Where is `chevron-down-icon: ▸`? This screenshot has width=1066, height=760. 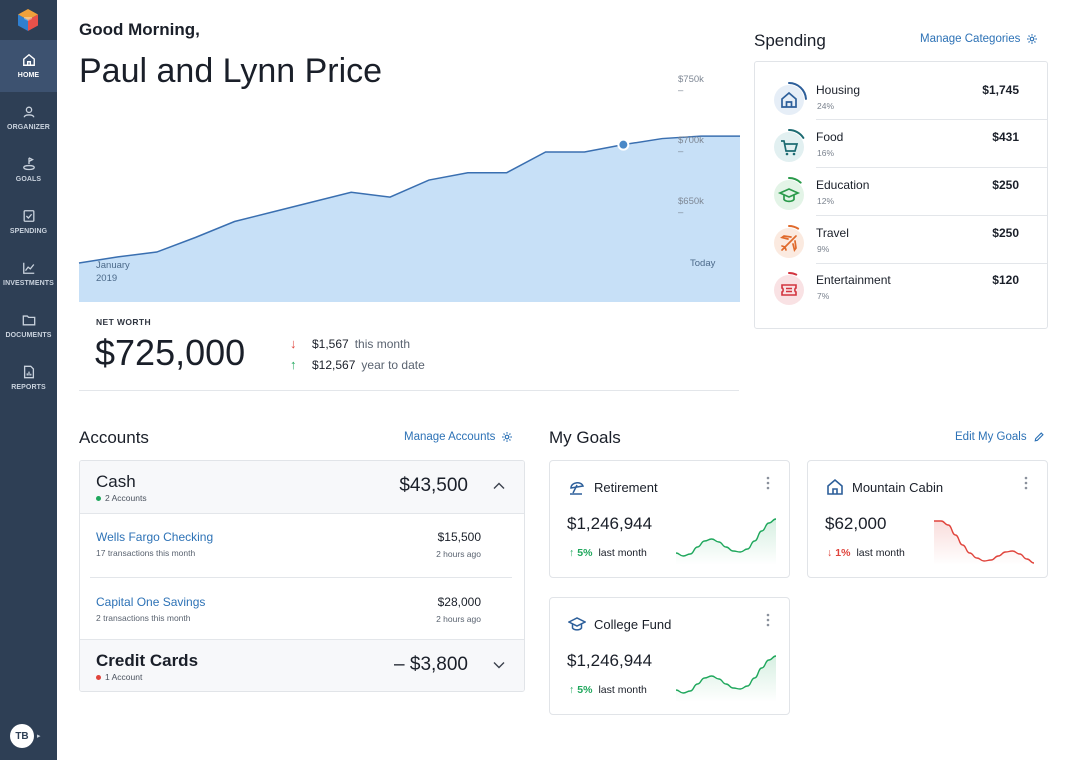
chevron-down-icon: ▸ is located at coordinates (39, 736).